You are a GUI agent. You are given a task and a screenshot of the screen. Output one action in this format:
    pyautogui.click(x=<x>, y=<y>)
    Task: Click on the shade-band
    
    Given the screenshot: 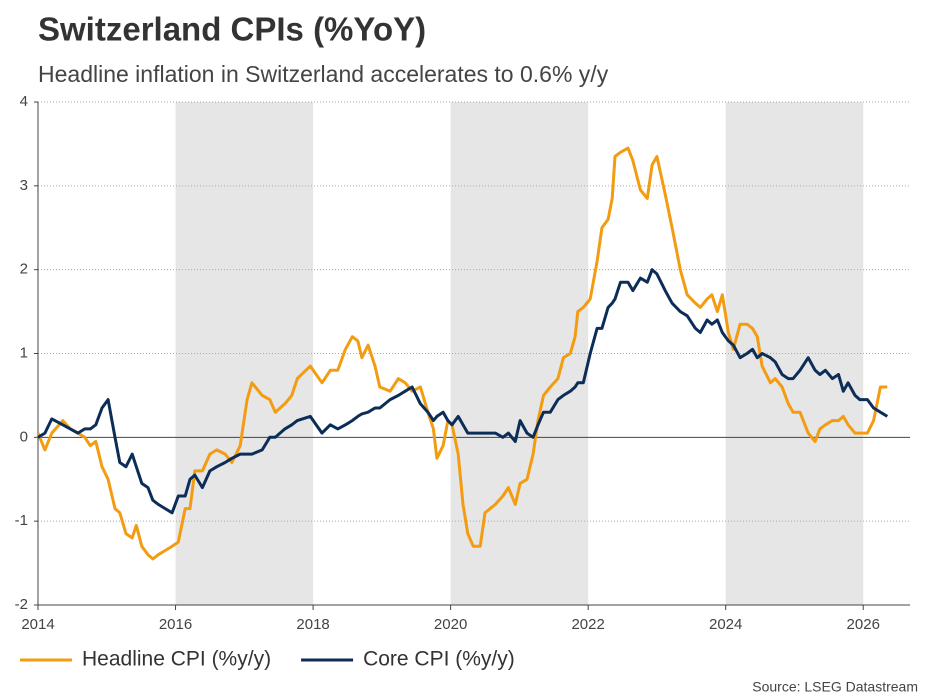 What is the action you would take?
    pyautogui.click(x=244, y=353)
    